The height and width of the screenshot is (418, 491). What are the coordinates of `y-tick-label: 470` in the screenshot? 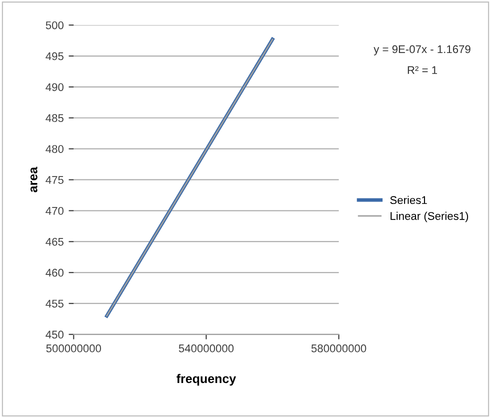 It's located at (55, 210).